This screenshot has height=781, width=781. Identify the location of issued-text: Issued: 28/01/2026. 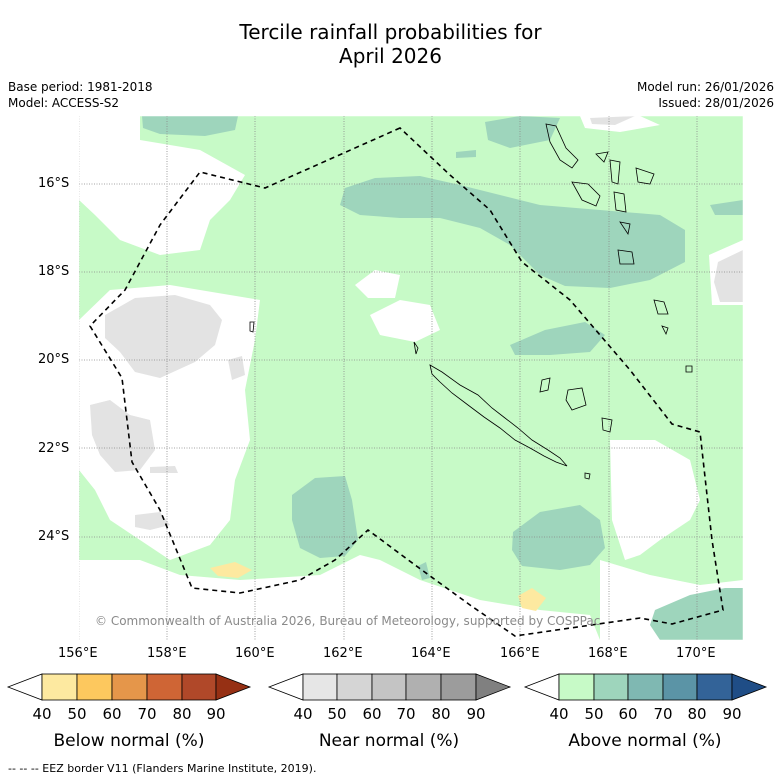
(716, 103).